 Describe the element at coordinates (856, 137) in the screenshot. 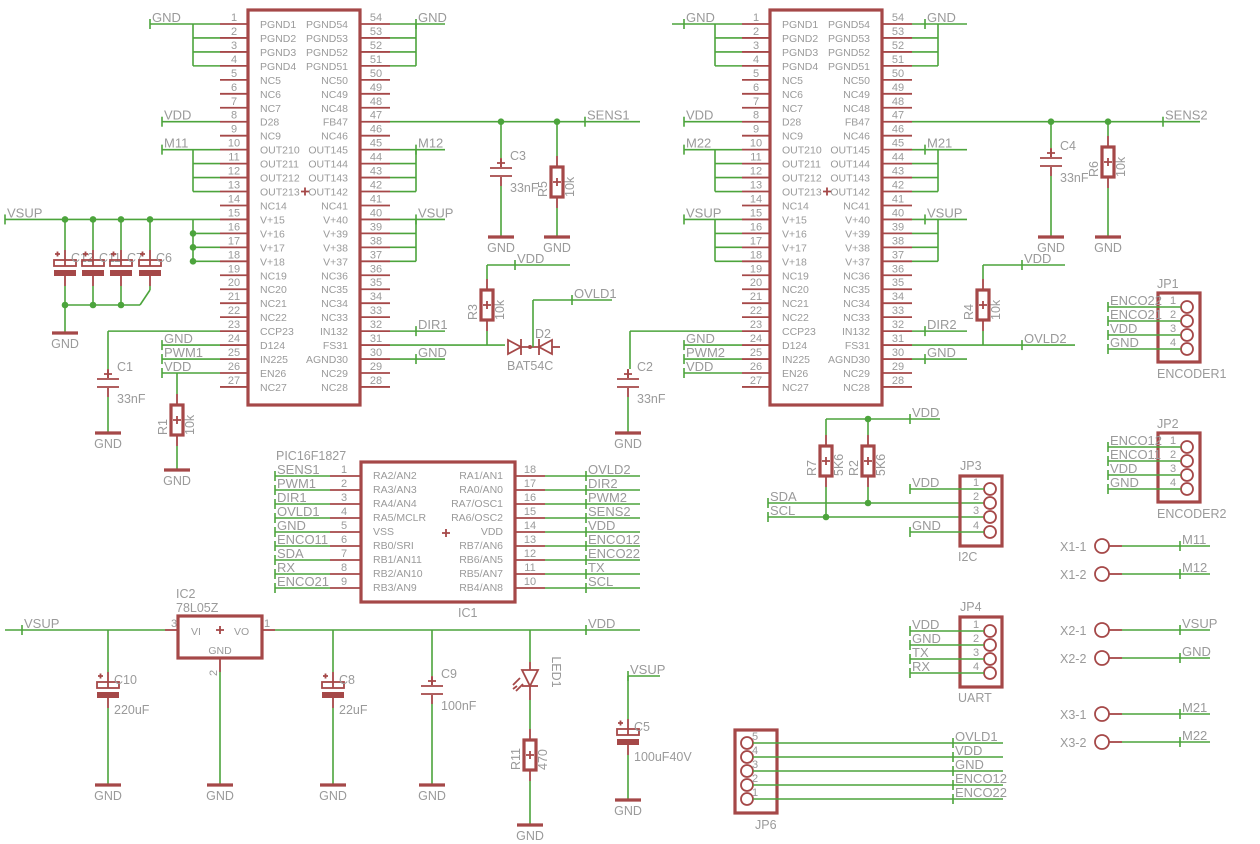

I see `pin-name: NC46` at that location.